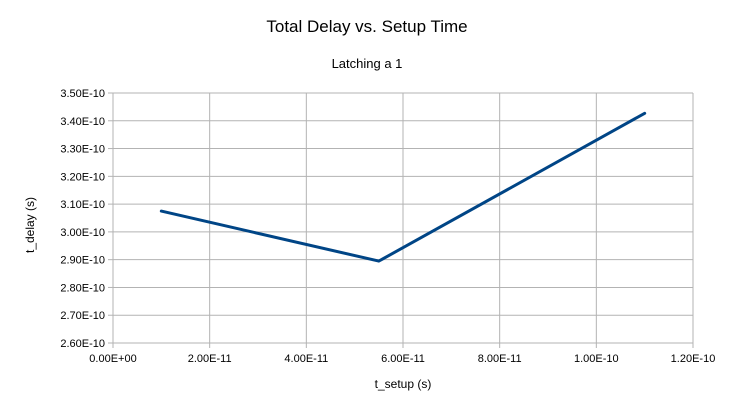 The height and width of the screenshot is (413, 734). Describe the element at coordinates (82, 233) in the screenshot. I see `y-tick-label: 3.00E-10` at that location.